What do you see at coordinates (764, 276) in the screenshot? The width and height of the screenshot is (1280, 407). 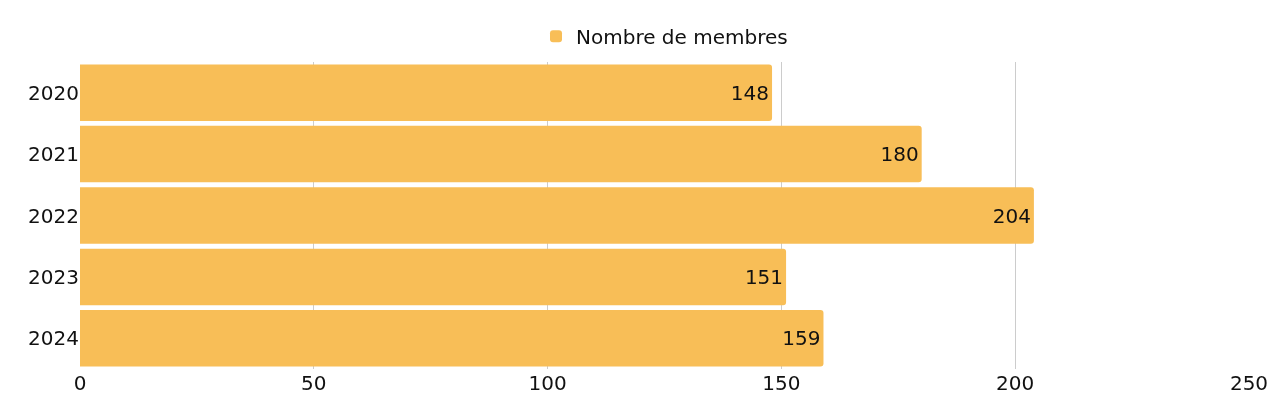 I see `data-label: 151` at bounding box center [764, 276].